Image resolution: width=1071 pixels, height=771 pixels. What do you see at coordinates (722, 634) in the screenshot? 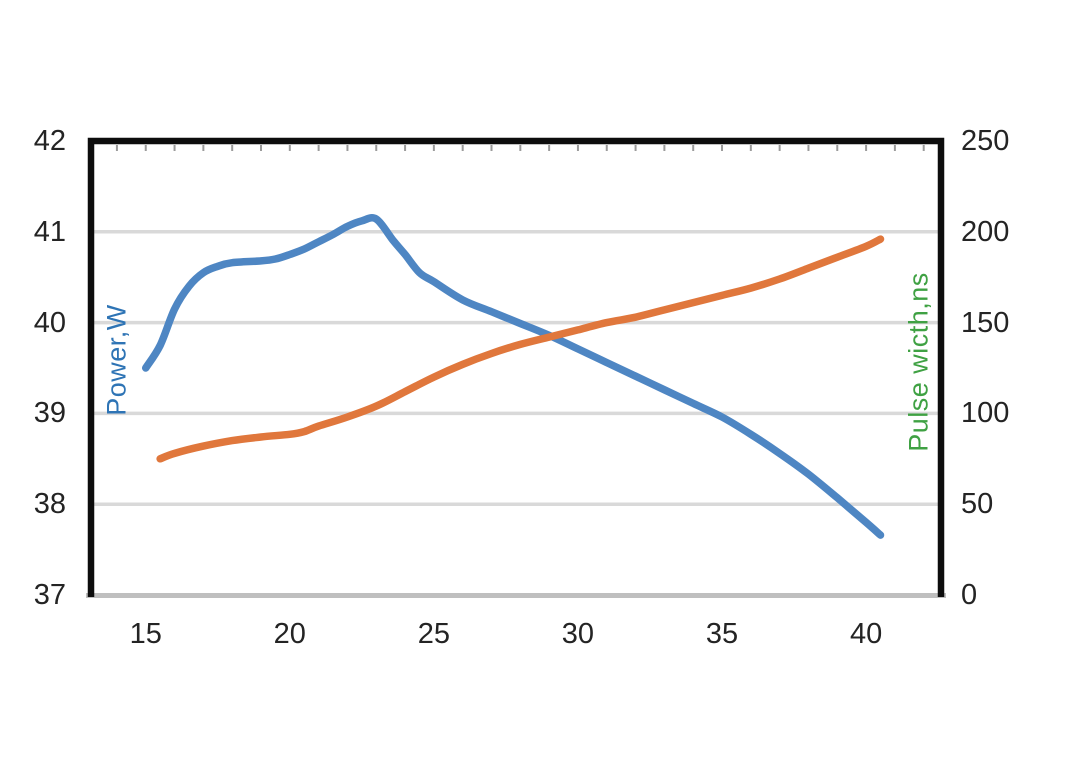
I see `x-tick-label: 35` at bounding box center [722, 634].